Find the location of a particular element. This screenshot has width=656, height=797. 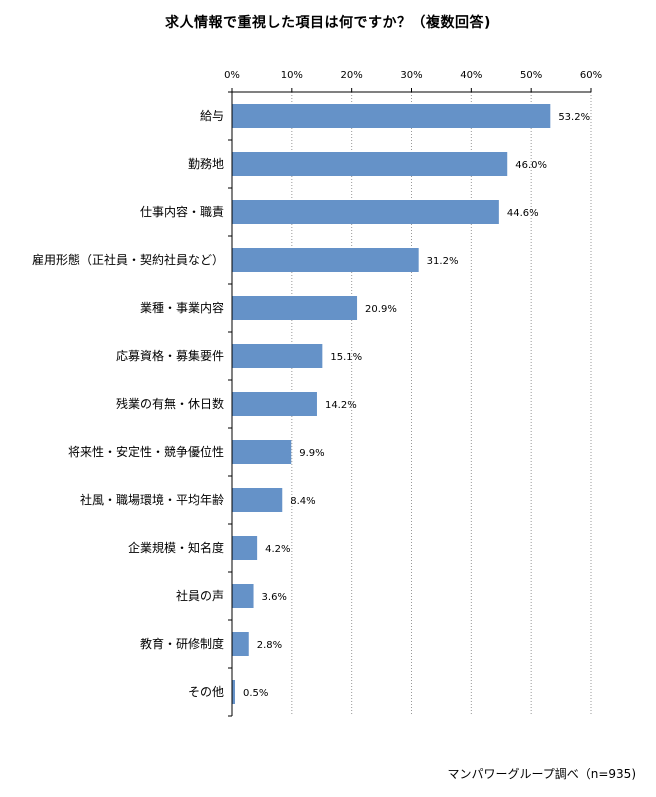

value-label: 0.5% is located at coordinates (255, 693).